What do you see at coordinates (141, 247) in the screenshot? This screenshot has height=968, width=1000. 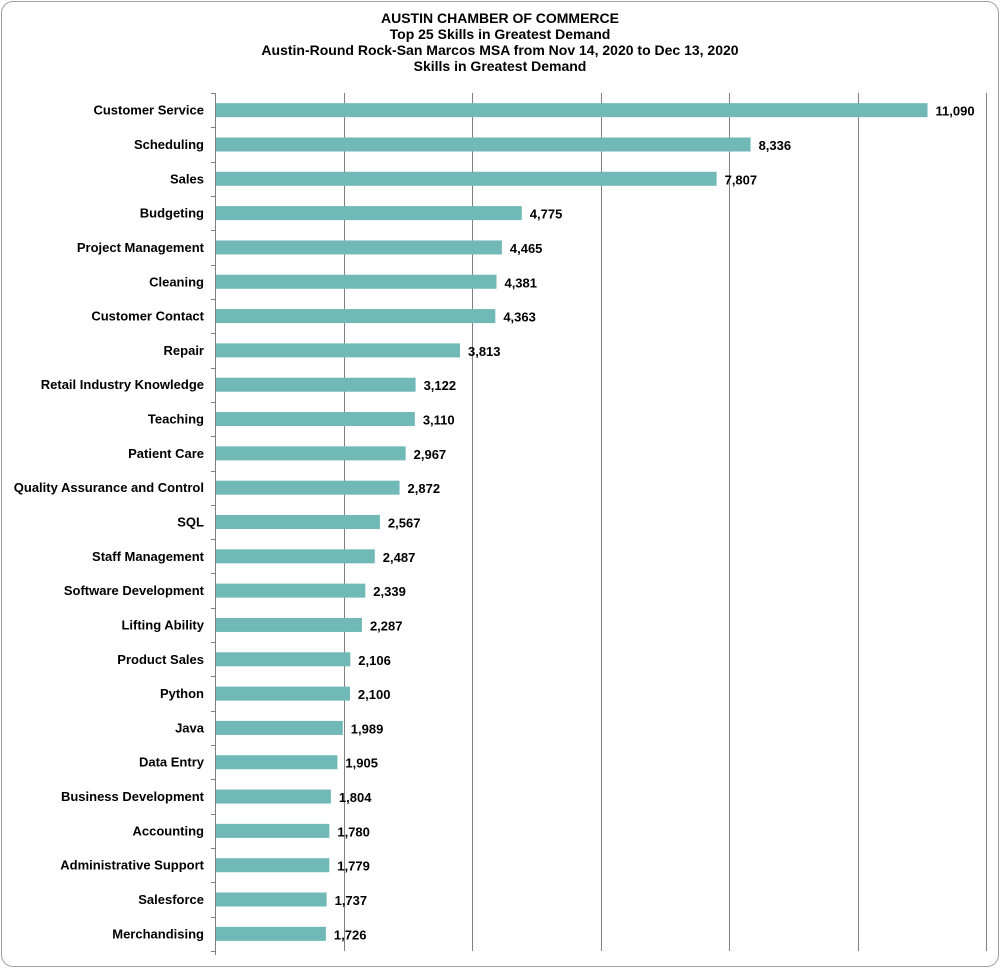 I see `category-label-5: Project Management` at bounding box center [141, 247].